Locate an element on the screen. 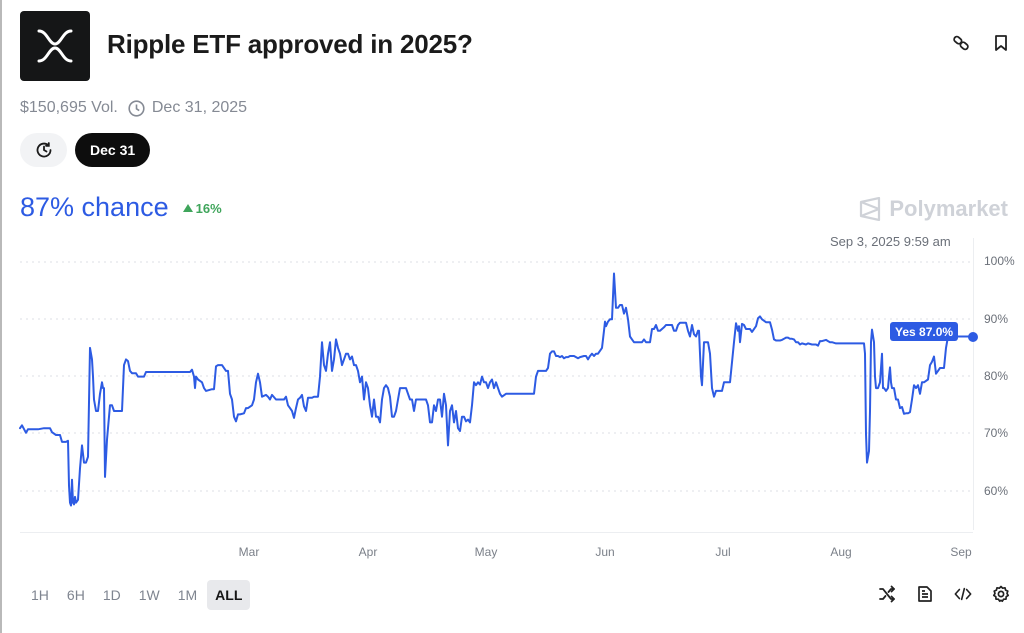  copy-link-button is located at coordinates (961, 43).